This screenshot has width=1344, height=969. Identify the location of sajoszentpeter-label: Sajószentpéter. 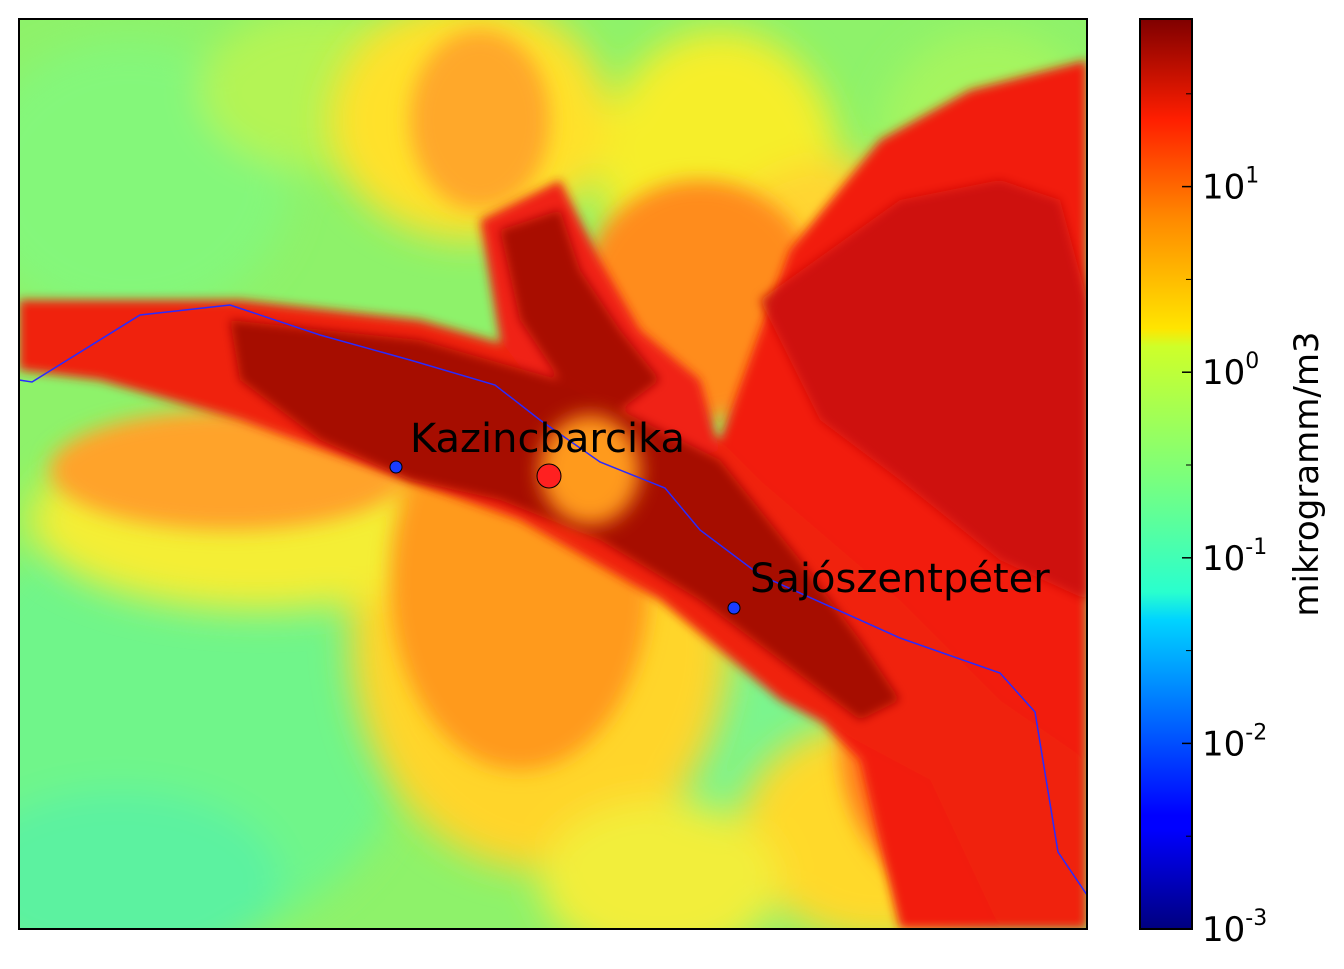
(900, 579).